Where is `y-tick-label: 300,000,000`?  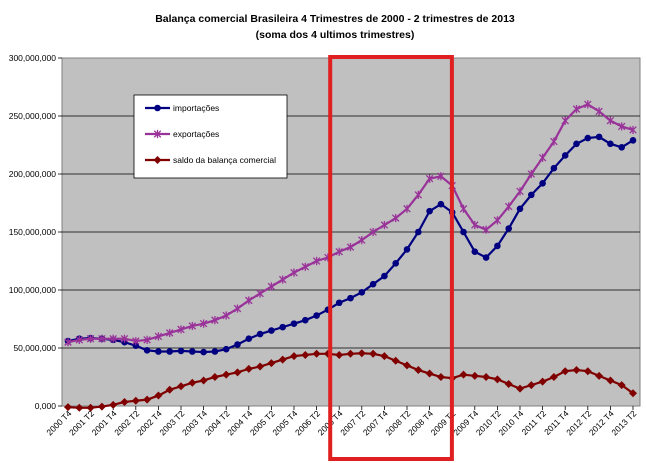 y-tick-label: 300,000,000 is located at coordinates (33, 58).